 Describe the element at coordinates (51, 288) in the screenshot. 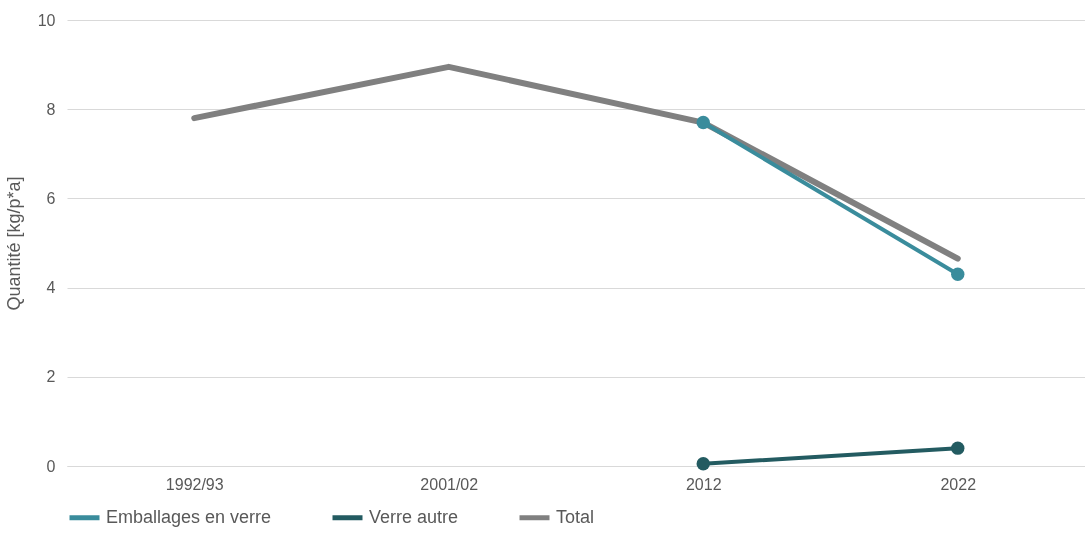

I see `y-tick-label: 4` at that location.